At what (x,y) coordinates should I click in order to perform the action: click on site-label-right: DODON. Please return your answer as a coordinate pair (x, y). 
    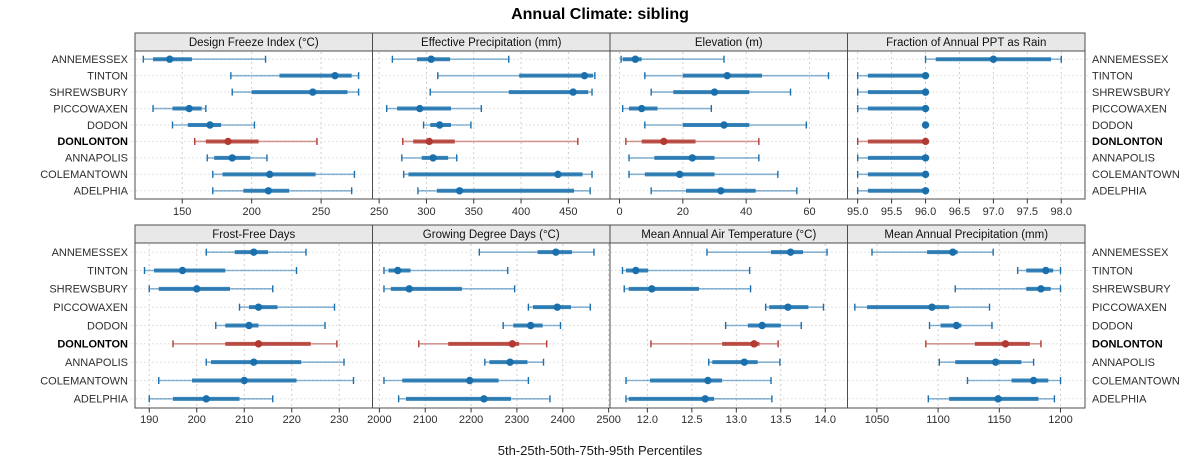
    Looking at the image, I should click on (1112, 126).